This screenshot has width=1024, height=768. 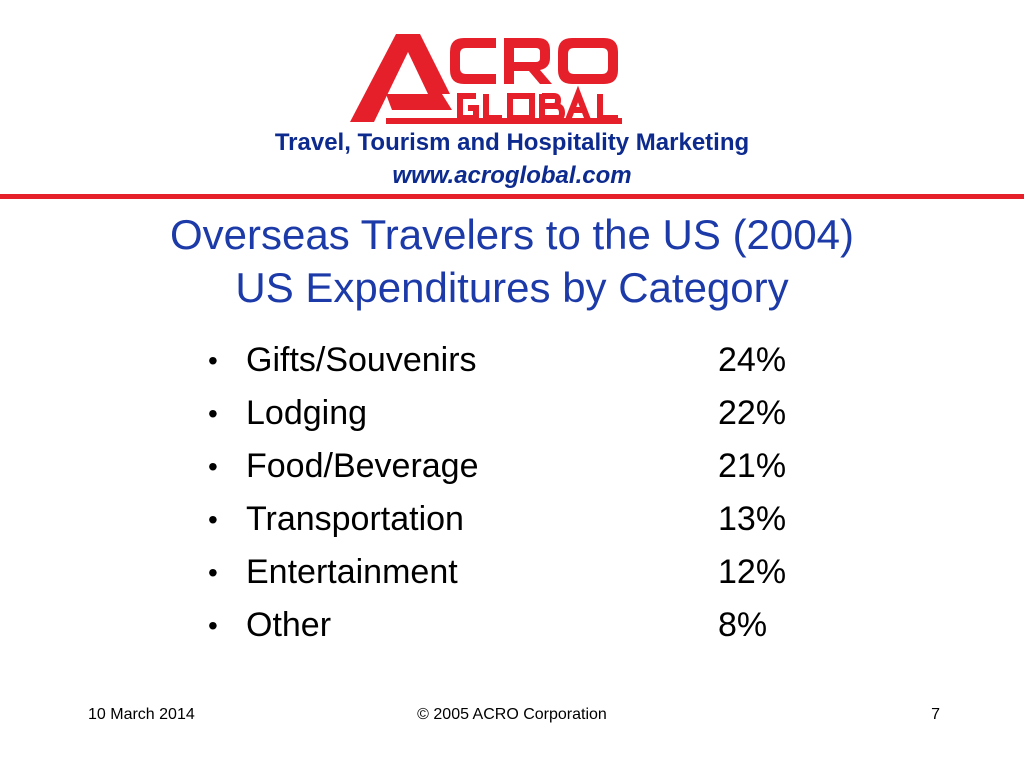 What do you see at coordinates (528, 466) in the screenshot?
I see `list-item: • Food/Beverage 21%` at bounding box center [528, 466].